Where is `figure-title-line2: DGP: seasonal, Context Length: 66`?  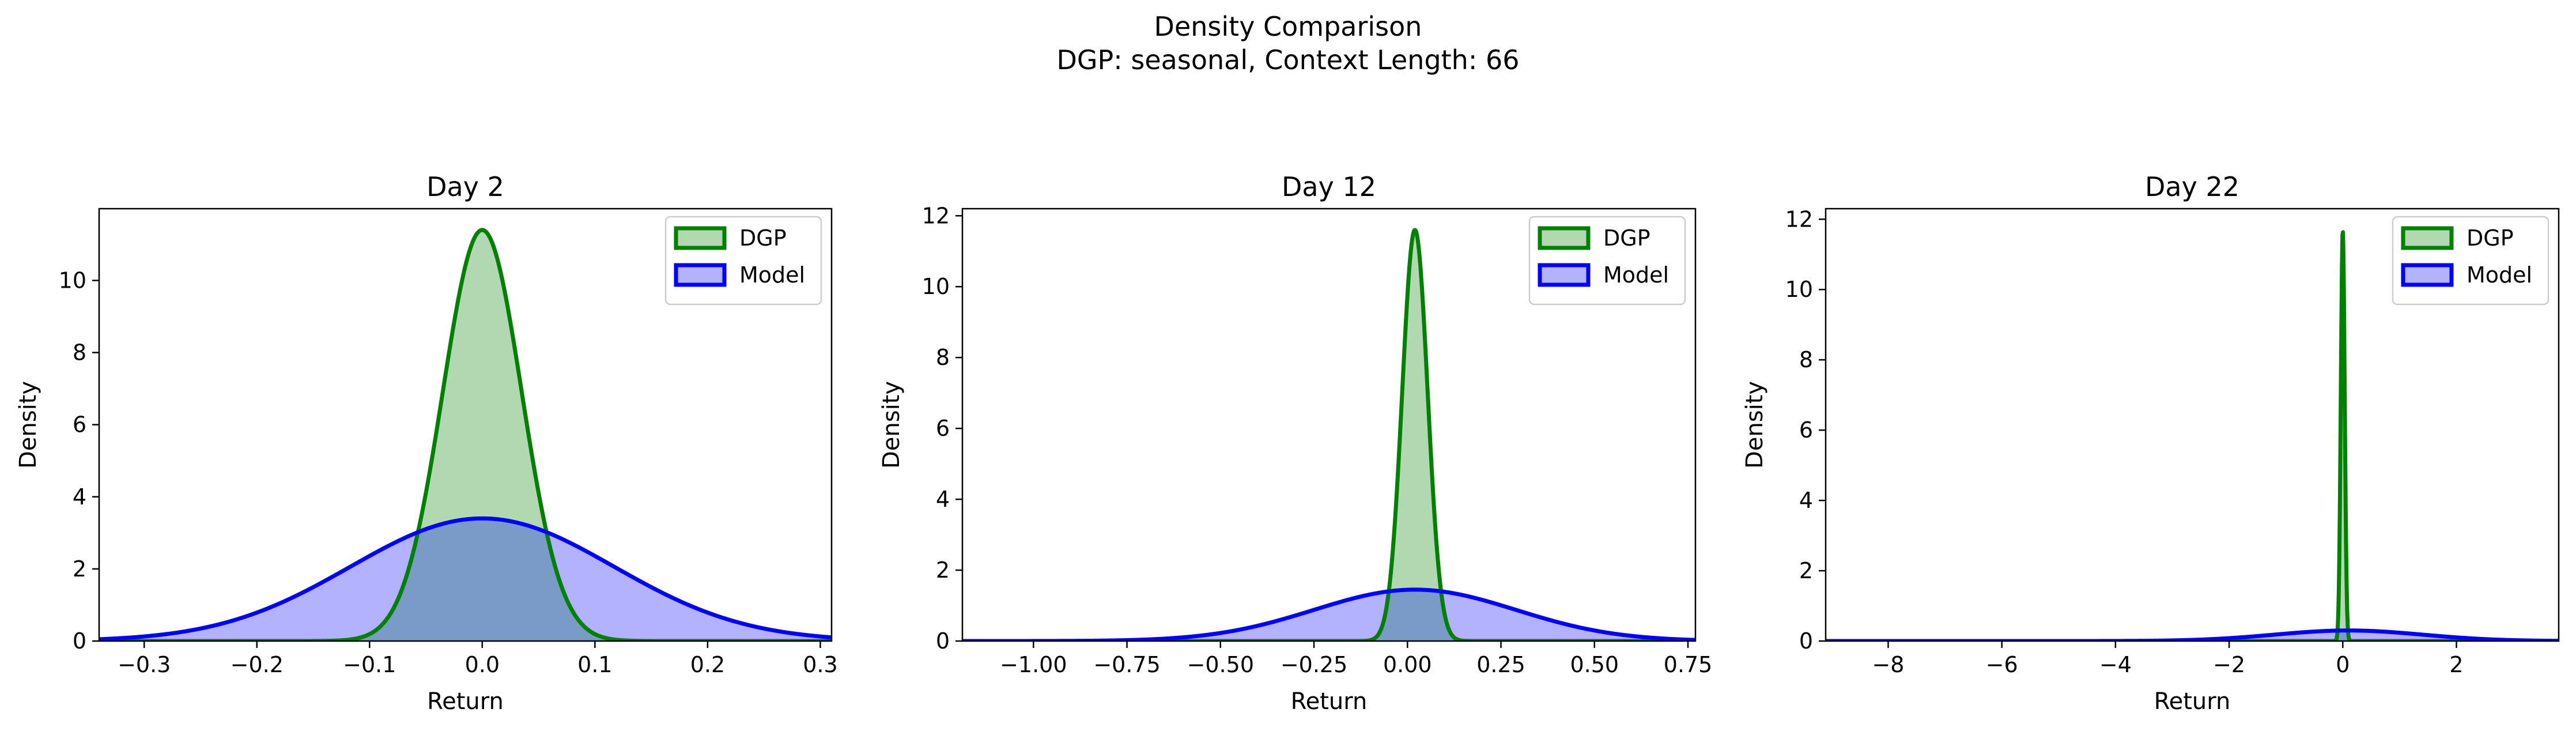
figure-title-line2: DGP: seasonal, Context Length: 66 is located at coordinates (1287, 60).